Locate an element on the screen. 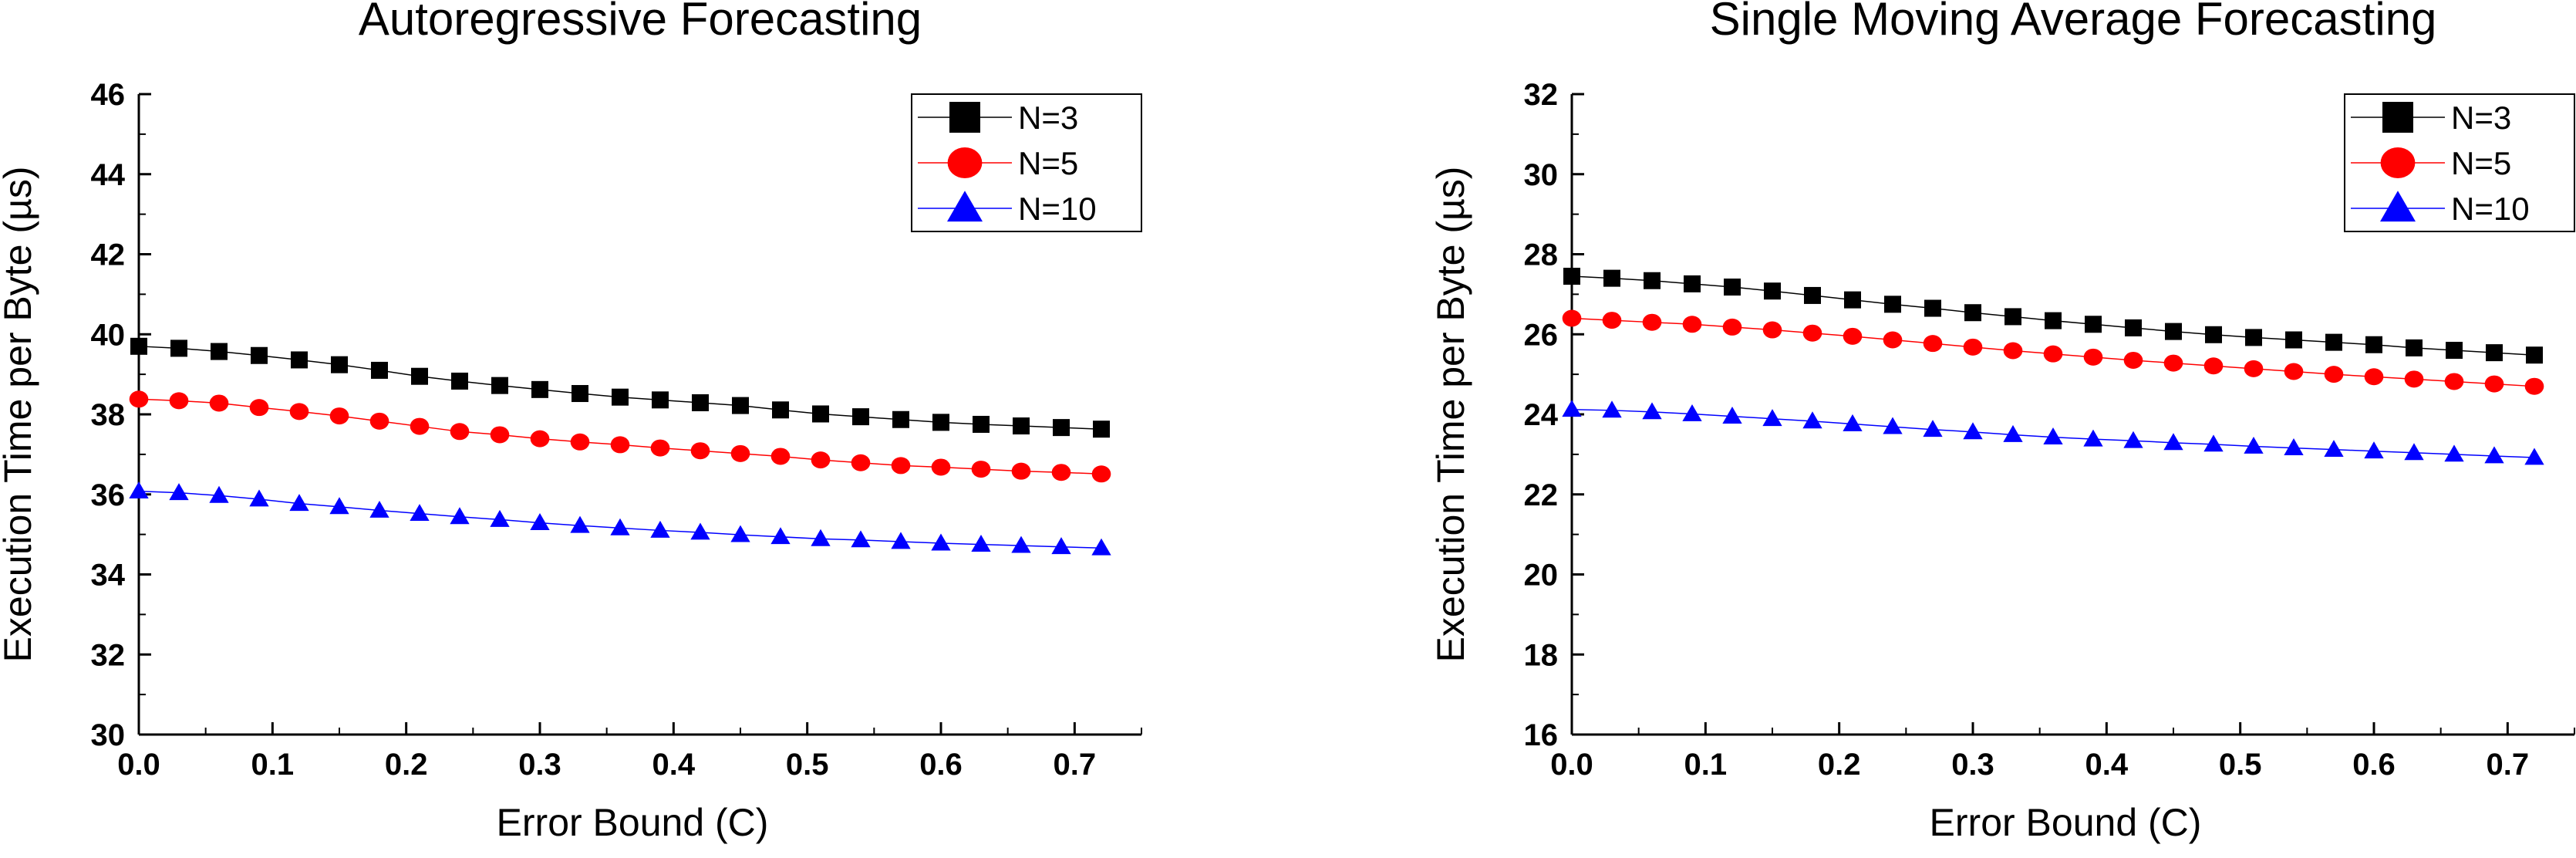 This screenshot has width=2576, height=858. y-axis-title: Execution Time per Byte (µs) is located at coordinates (1450, 415).